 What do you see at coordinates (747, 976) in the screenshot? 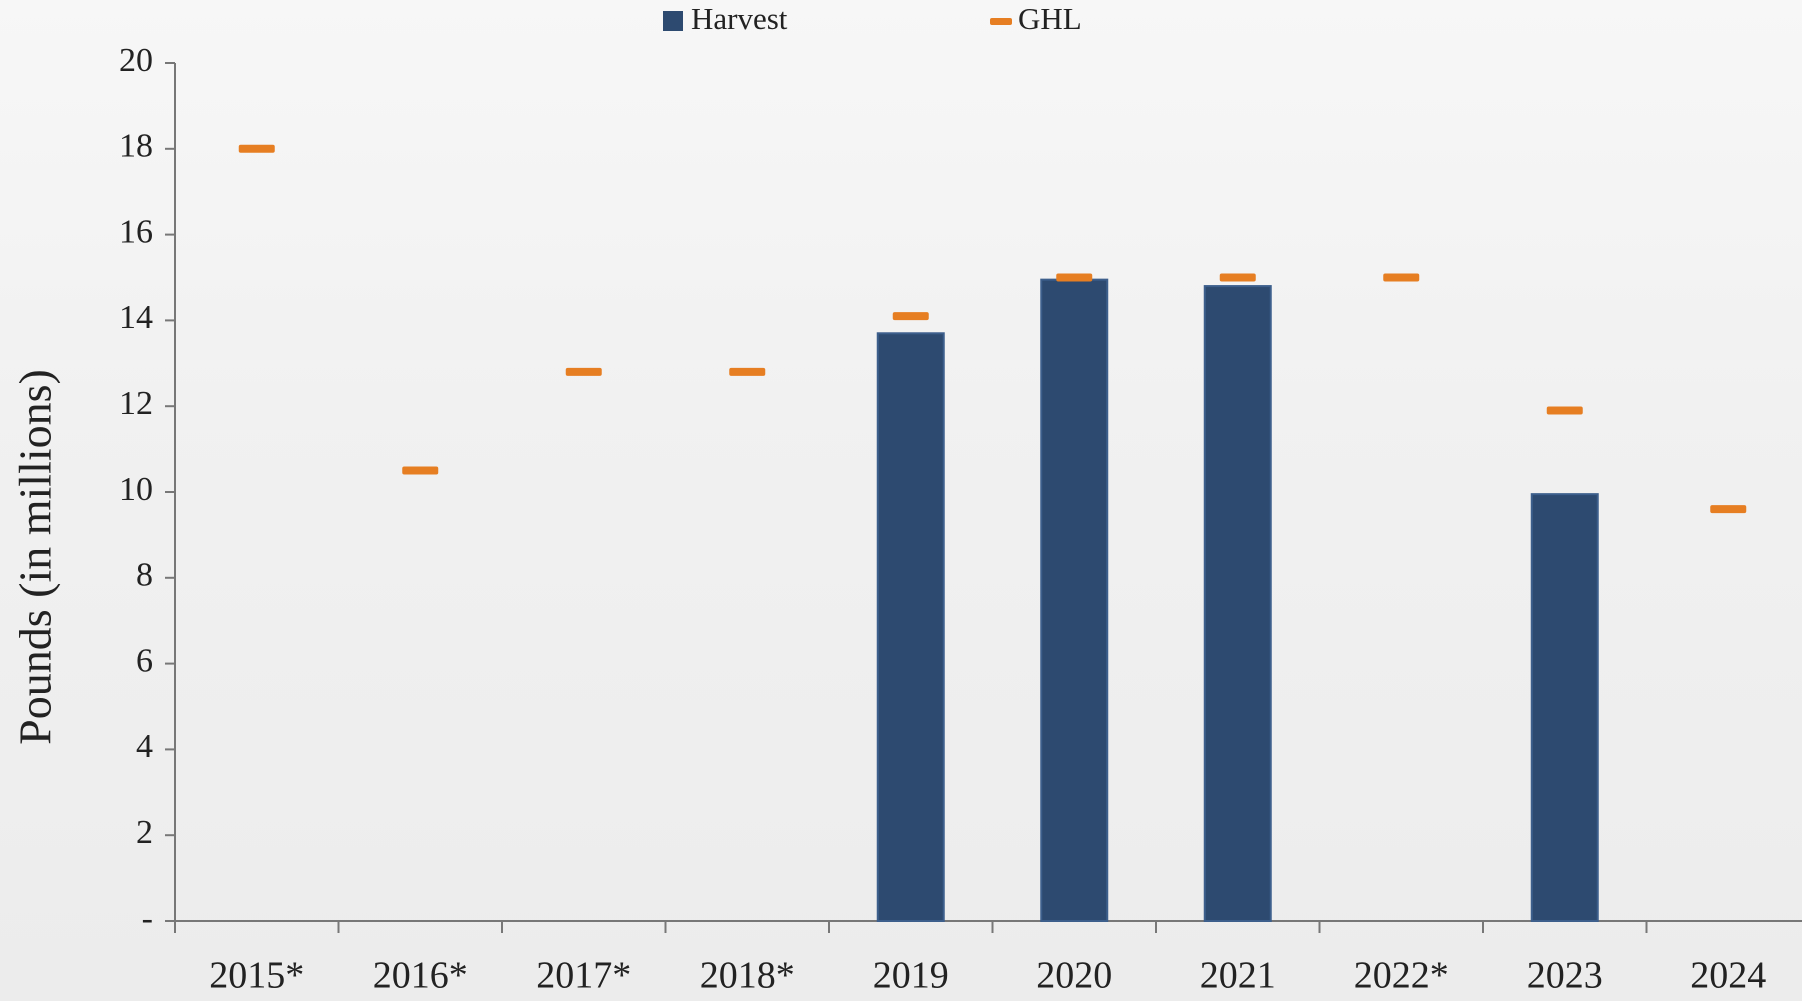
I see `x-tick-label: 2018*` at bounding box center [747, 976].